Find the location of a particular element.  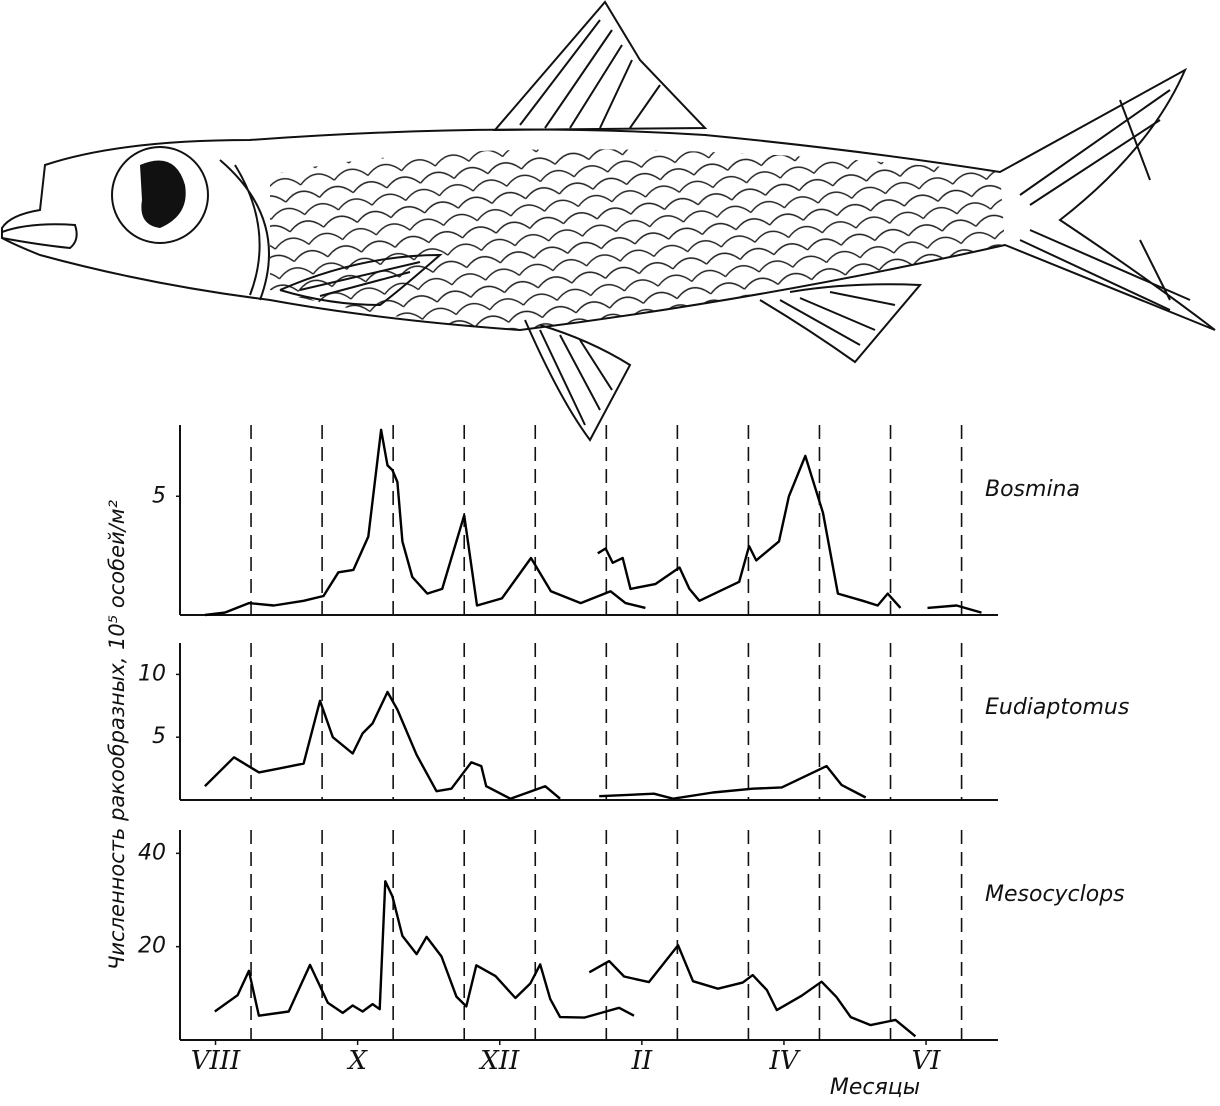

scales is located at coordinates (637, 239).